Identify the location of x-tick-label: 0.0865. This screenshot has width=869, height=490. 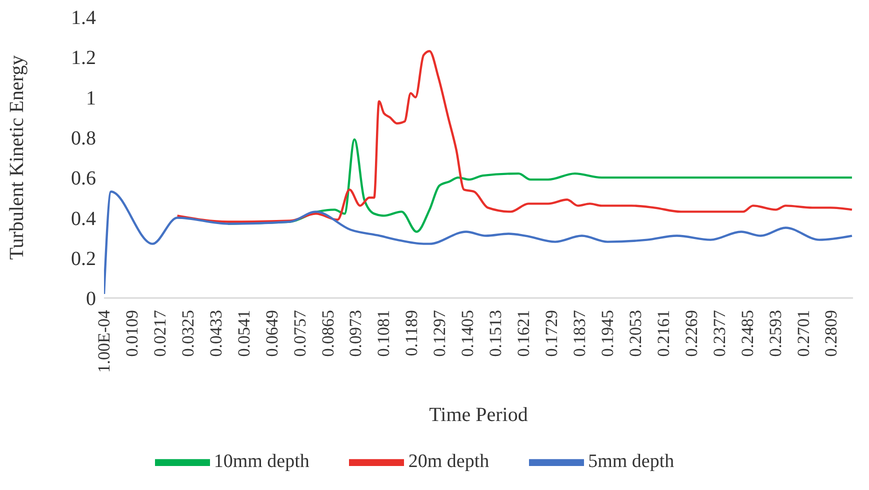
(328, 333).